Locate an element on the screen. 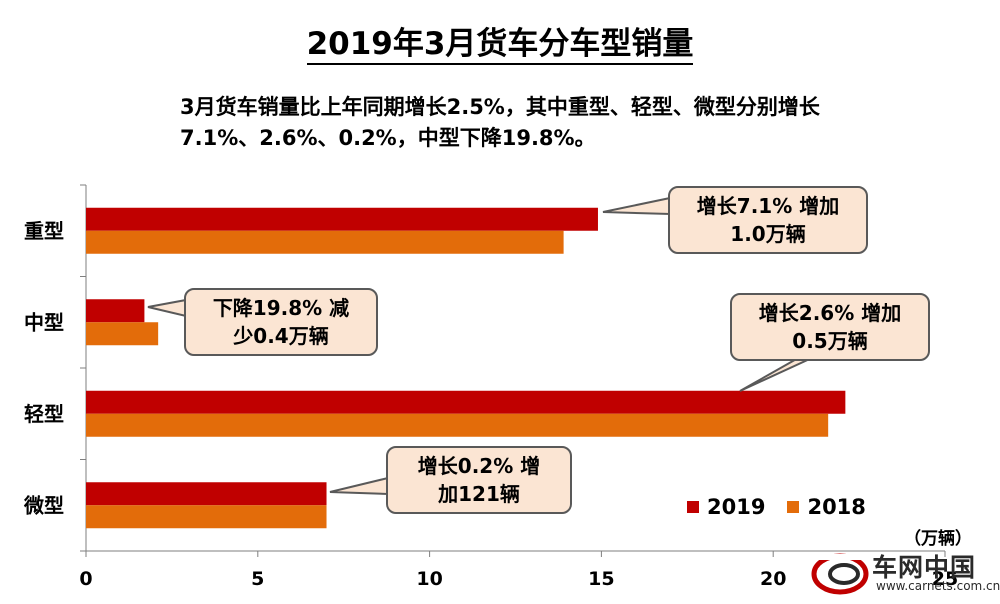 This screenshot has height=604, width=1000. unit-label: （万辆） is located at coordinates (938, 539).